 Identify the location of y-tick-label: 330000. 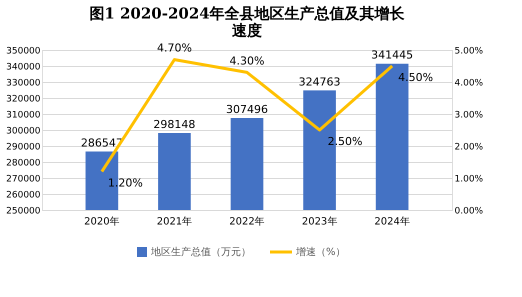
(23, 83).